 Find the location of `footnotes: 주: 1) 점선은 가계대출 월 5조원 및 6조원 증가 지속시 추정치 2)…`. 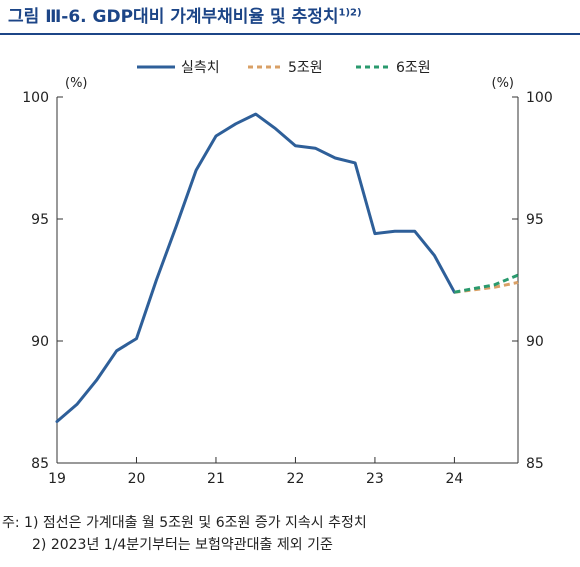

footnotes: 주: 1) 점선은 가계대출 월 5조원 및 6조원 증가 지속시 추정치 2)… is located at coordinates (184, 534).